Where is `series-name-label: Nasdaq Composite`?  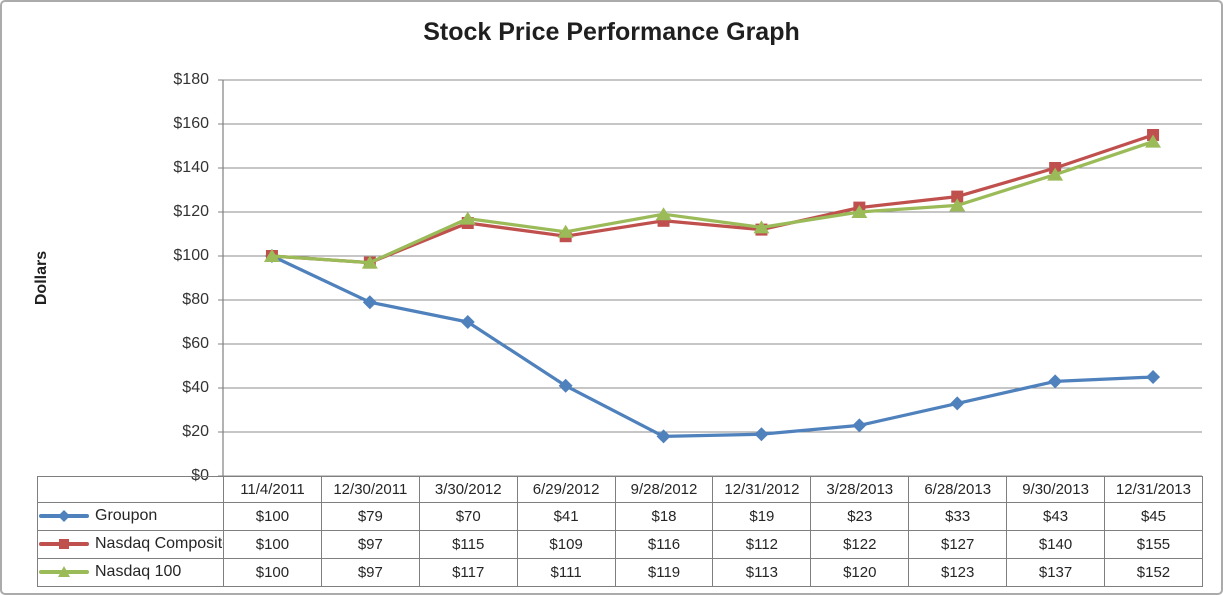 series-name-label: Nasdaq Composite is located at coordinates (159, 544).